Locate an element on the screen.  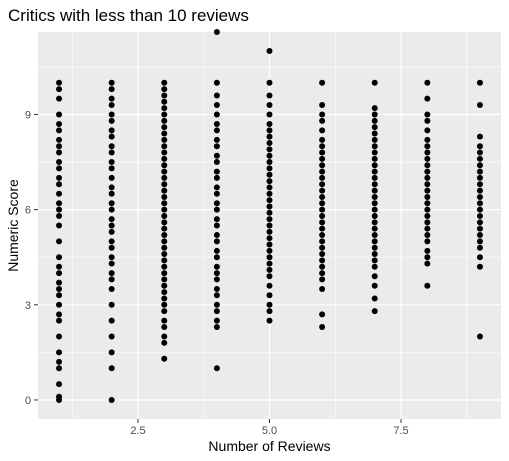
x-tick-label: 5.0 is located at coordinates (269, 431).